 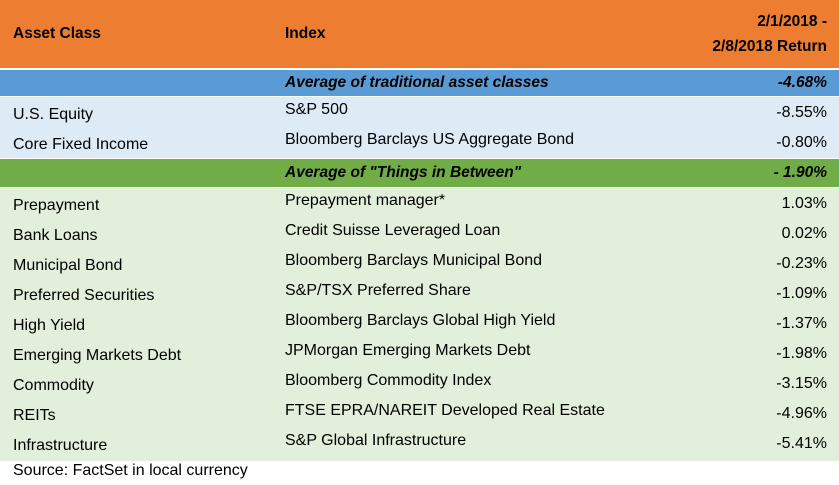 I want to click on between-average-row: Average of "Things in Between" - 1.90%, so click(x=419, y=173).